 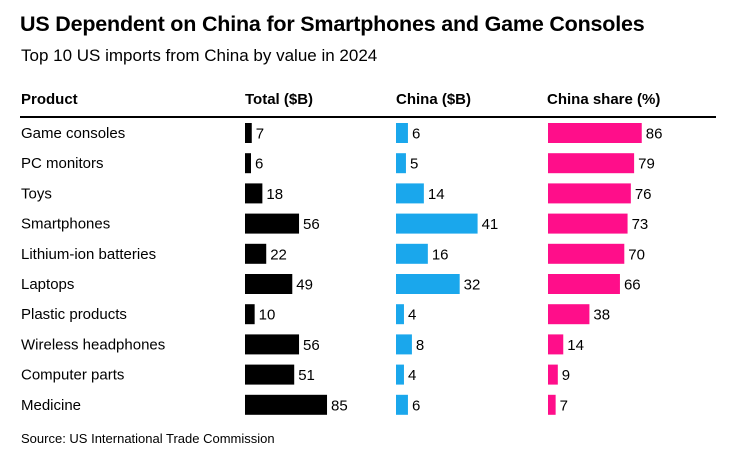 What do you see at coordinates (436, 194) in the screenshot?
I see `china-value-label: 14` at bounding box center [436, 194].